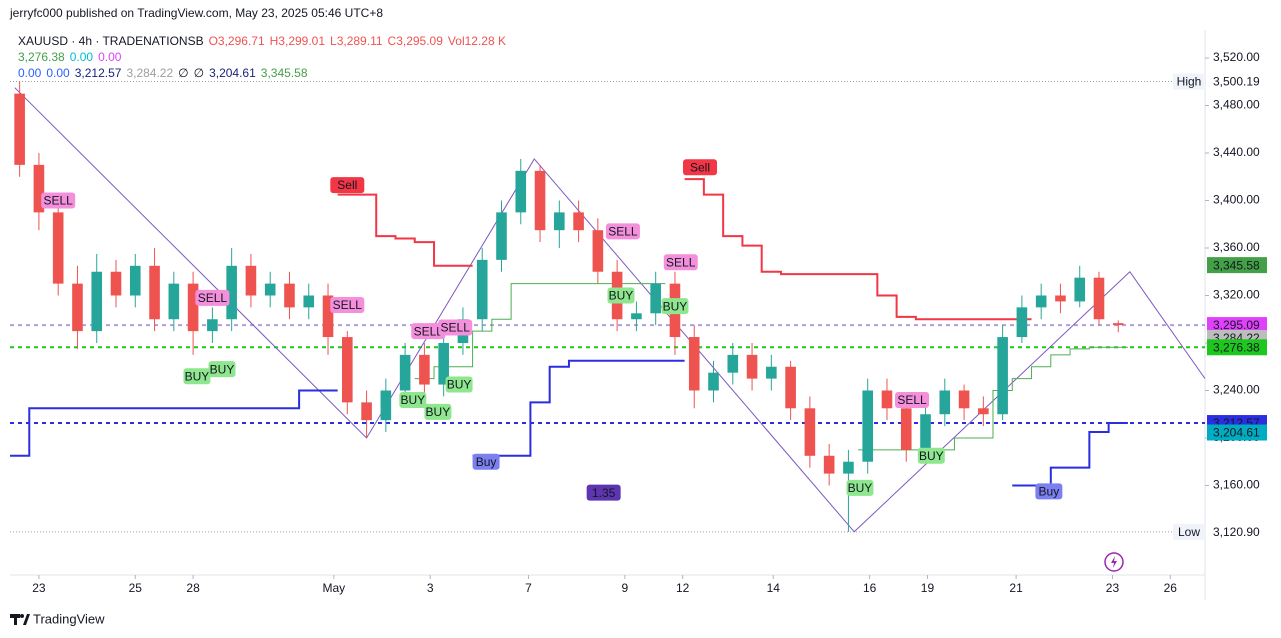 The height and width of the screenshot is (638, 1281). Describe the element at coordinates (232, 73) in the screenshot. I see `legend-item: 3,204.61` at that location.